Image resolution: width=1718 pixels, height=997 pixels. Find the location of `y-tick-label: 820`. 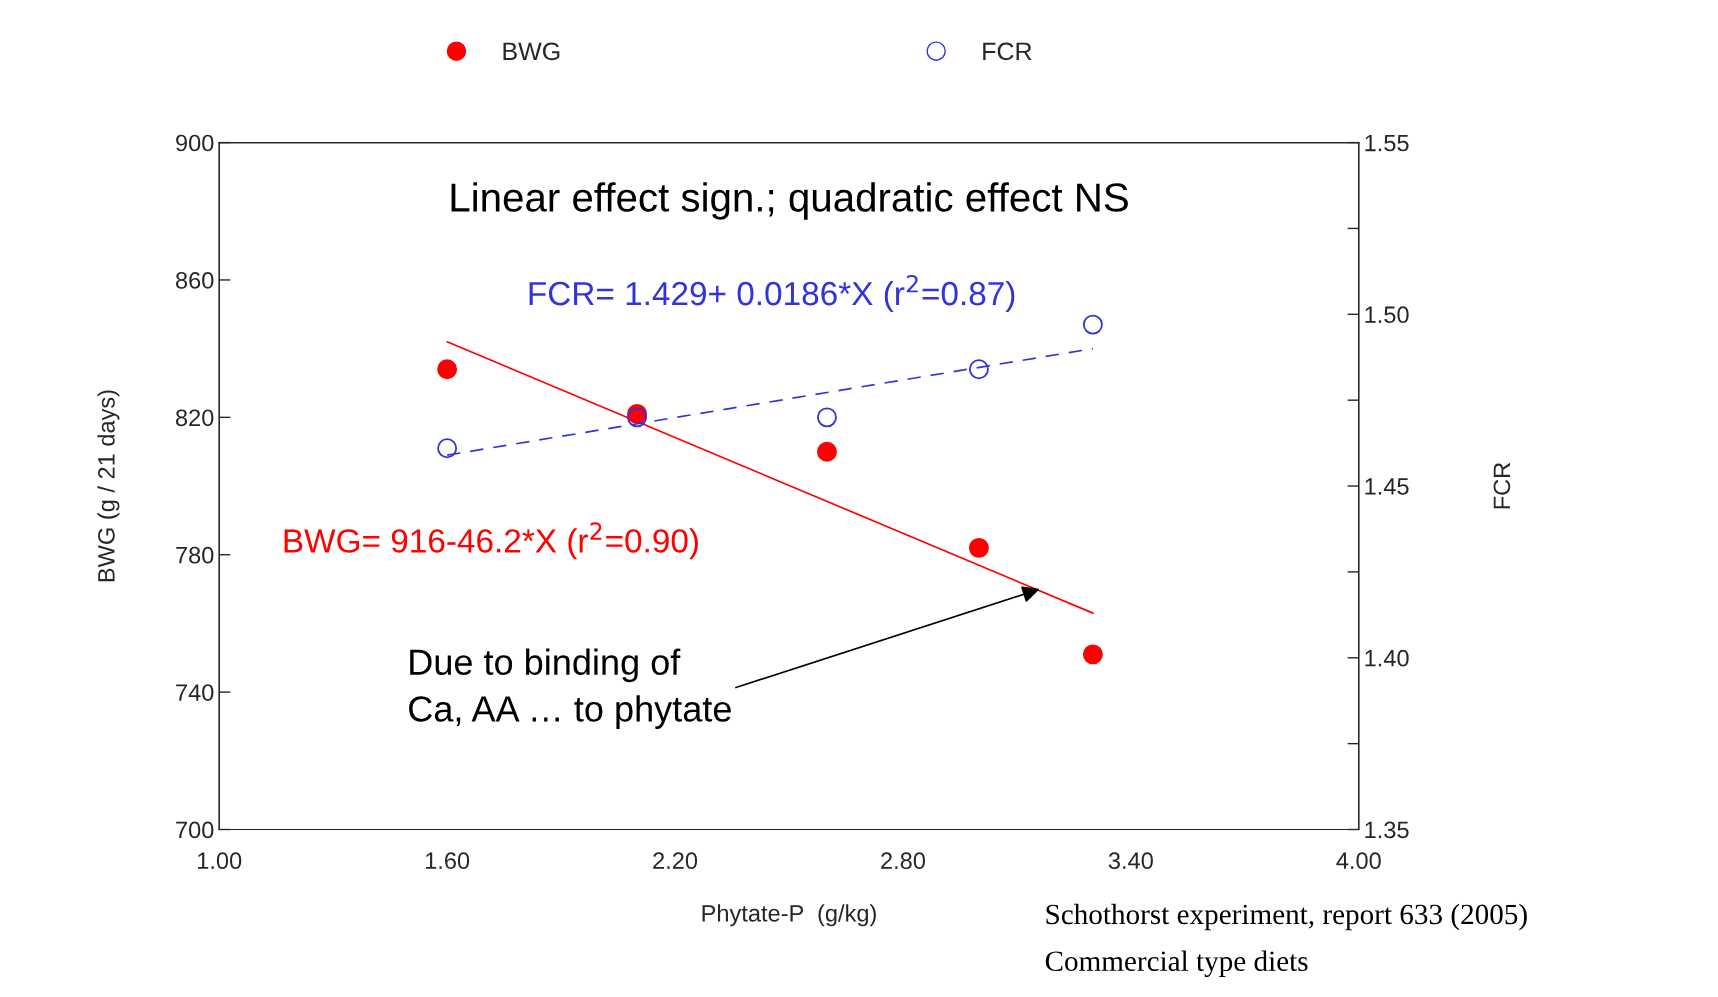

y-tick-label: 820 is located at coordinates (194, 418).